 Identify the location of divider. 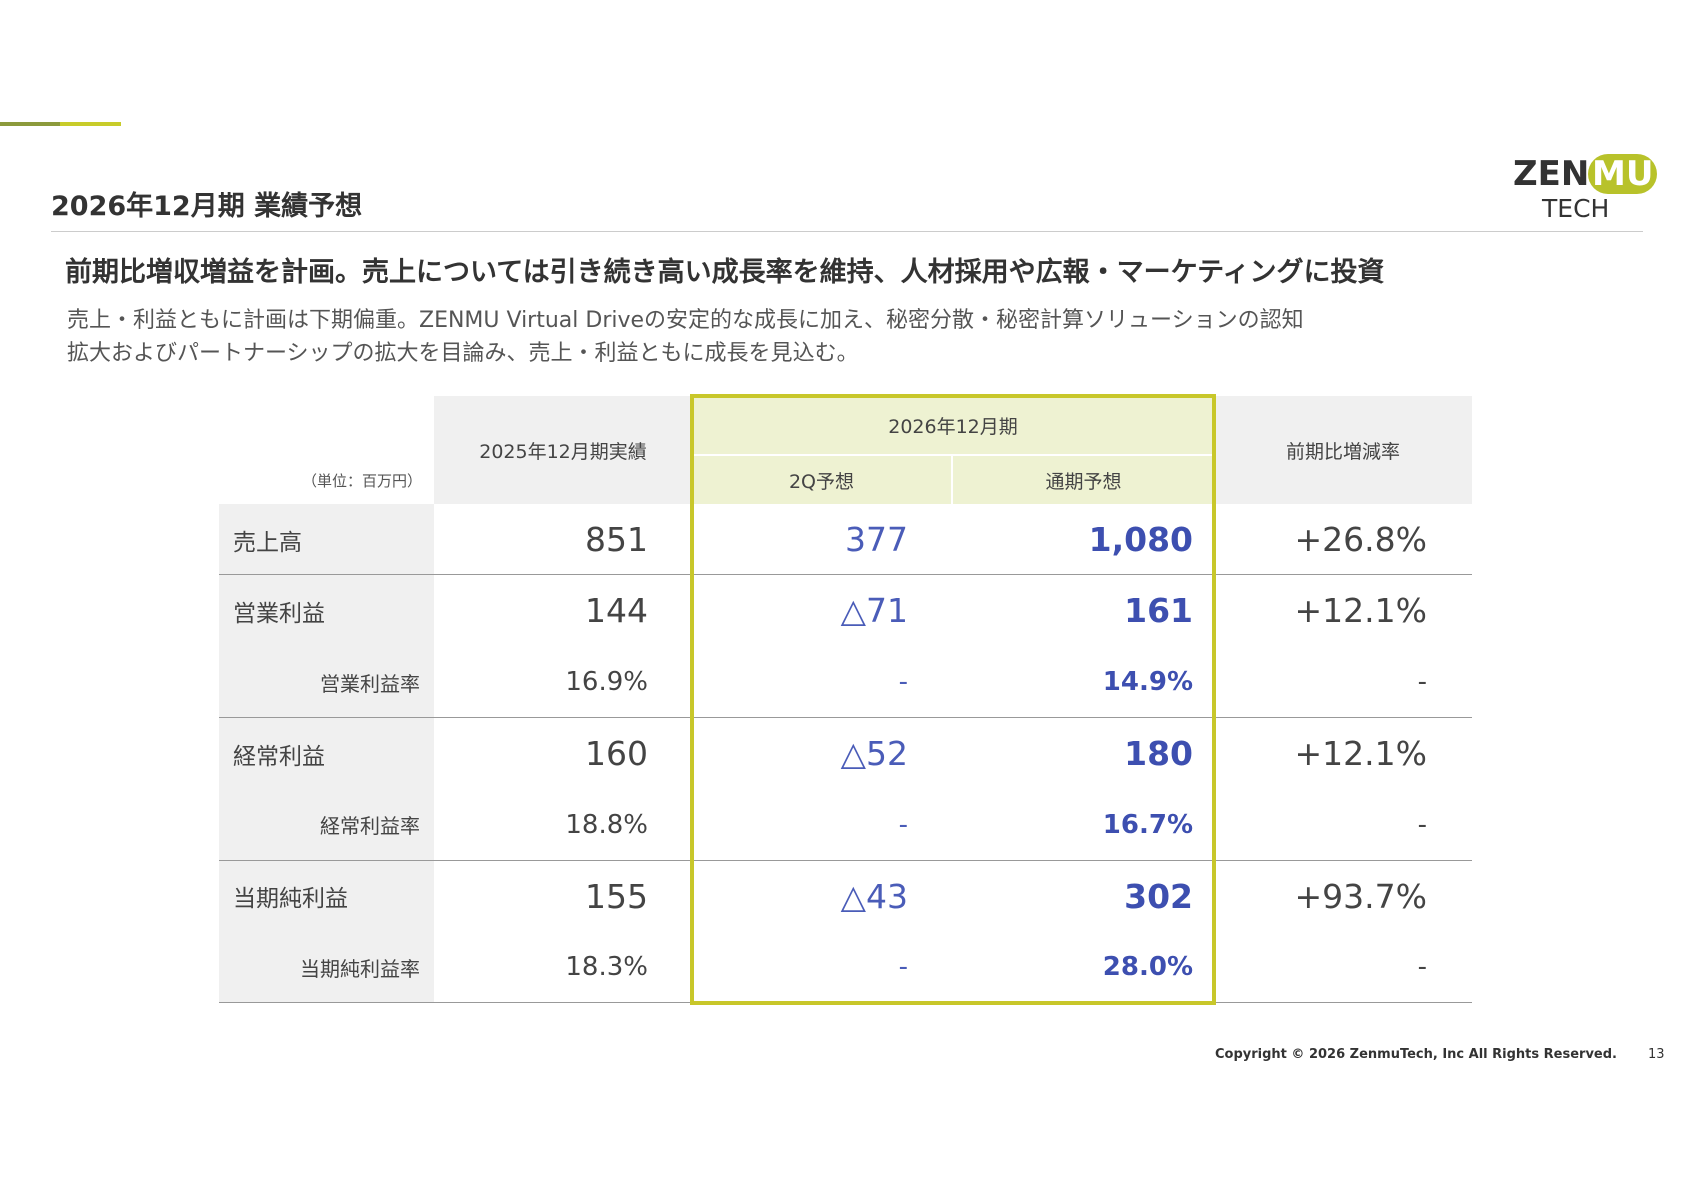
(847, 231).